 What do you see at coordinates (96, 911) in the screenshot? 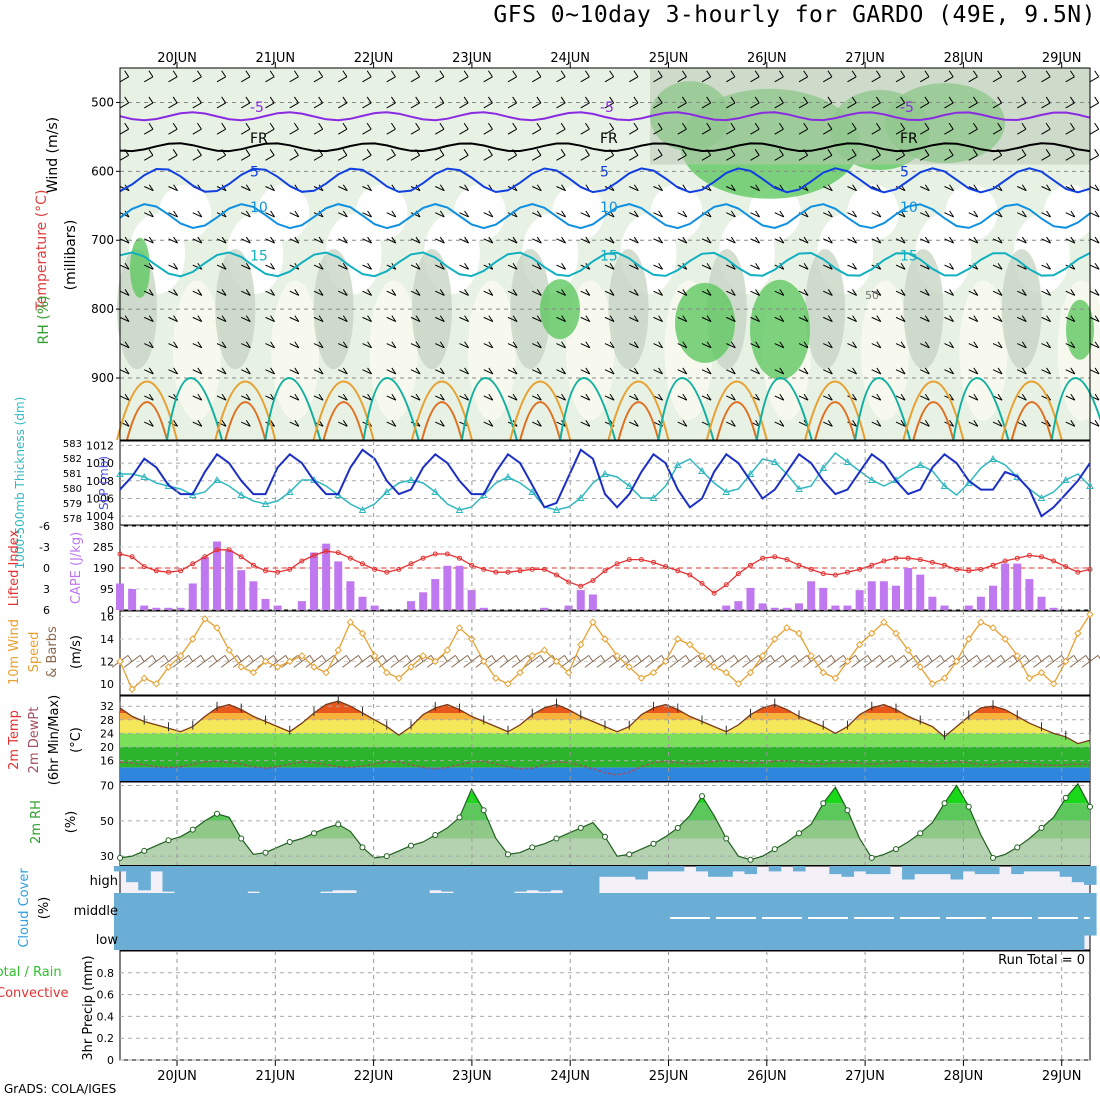
I see `cloud-level-label: middle` at bounding box center [96, 911].